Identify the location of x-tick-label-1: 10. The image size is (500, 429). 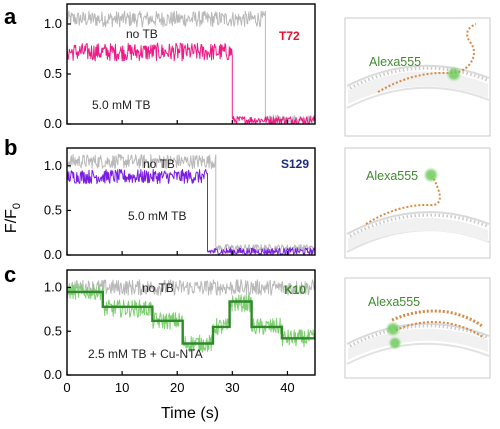
(122, 387).